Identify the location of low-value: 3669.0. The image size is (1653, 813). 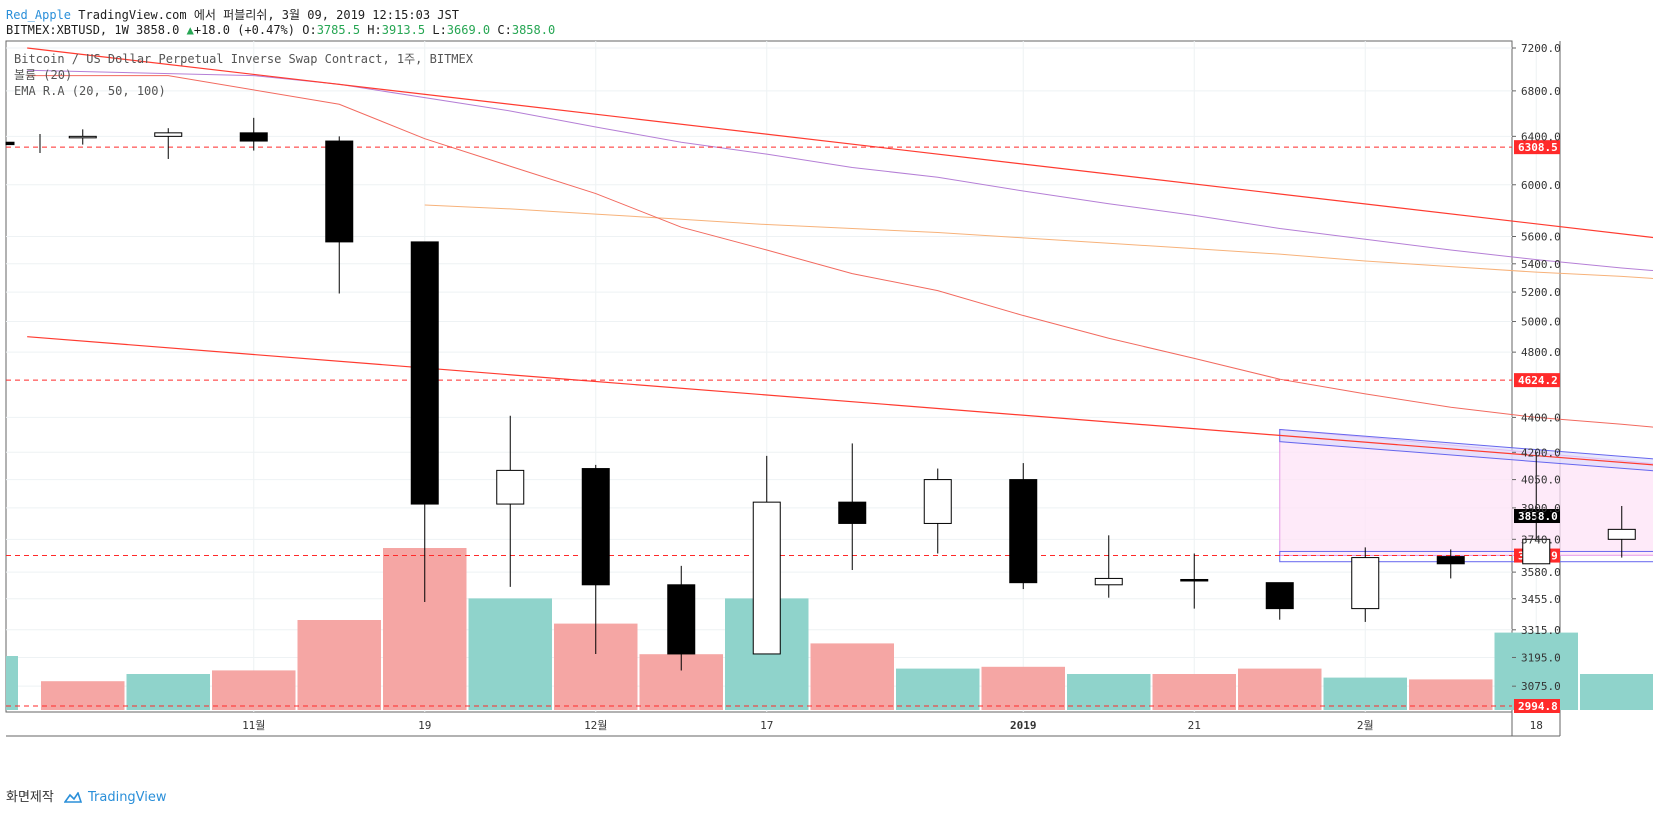
(468, 30).